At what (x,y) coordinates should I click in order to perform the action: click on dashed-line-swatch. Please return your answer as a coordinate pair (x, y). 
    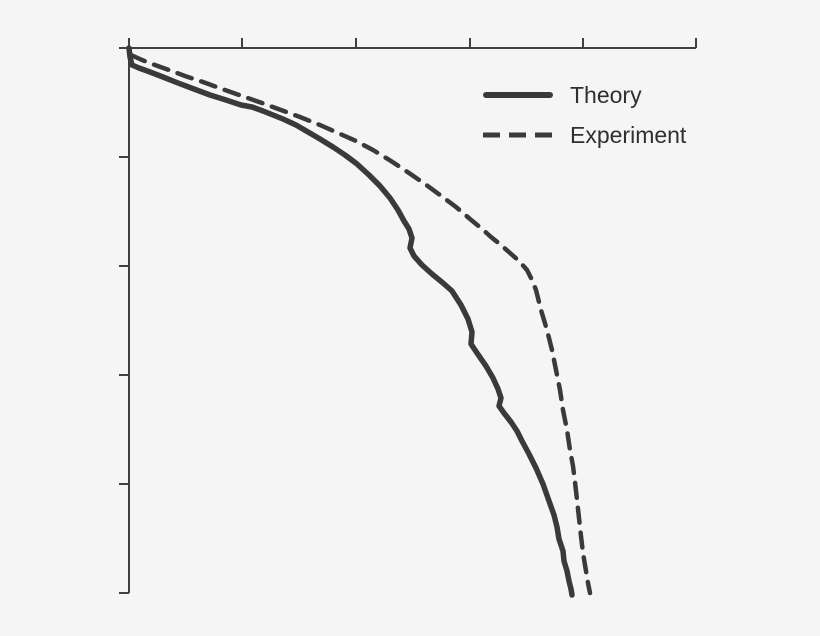
    Looking at the image, I should click on (518, 135).